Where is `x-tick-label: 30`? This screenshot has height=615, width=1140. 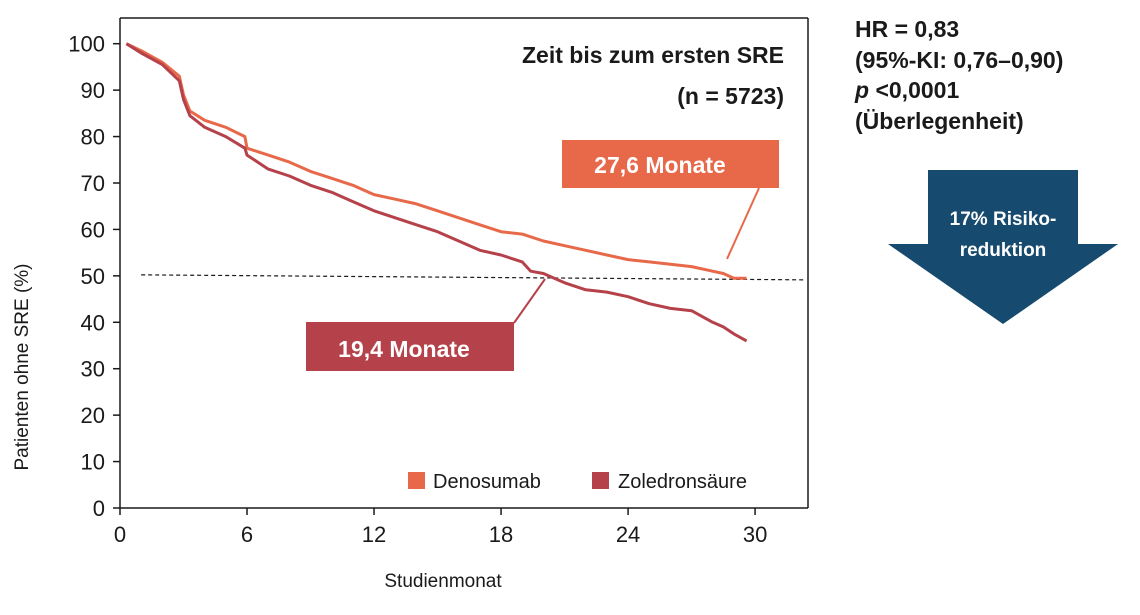 x-tick-label: 30 is located at coordinates (755, 534).